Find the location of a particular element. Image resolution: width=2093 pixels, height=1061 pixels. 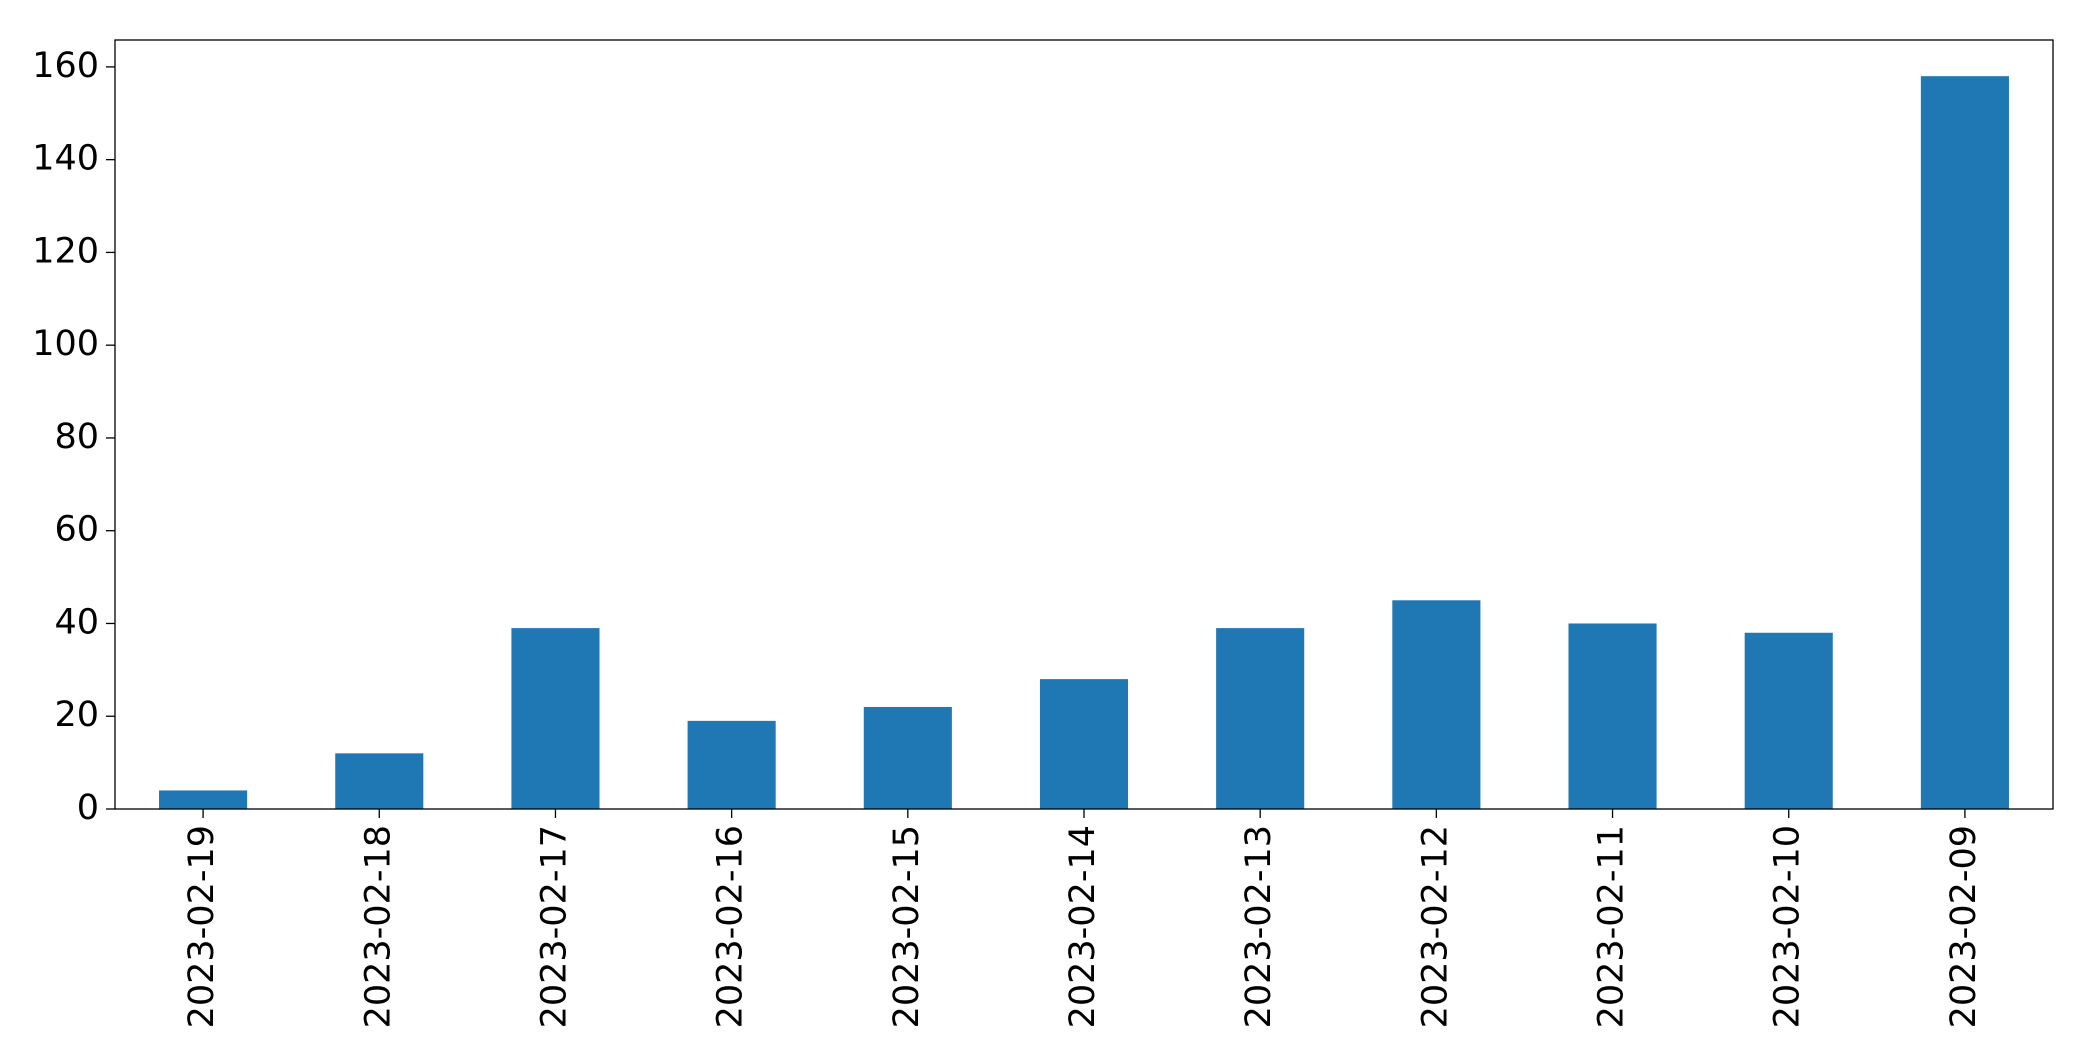

y-tick-label: 60 is located at coordinates (76, 530).